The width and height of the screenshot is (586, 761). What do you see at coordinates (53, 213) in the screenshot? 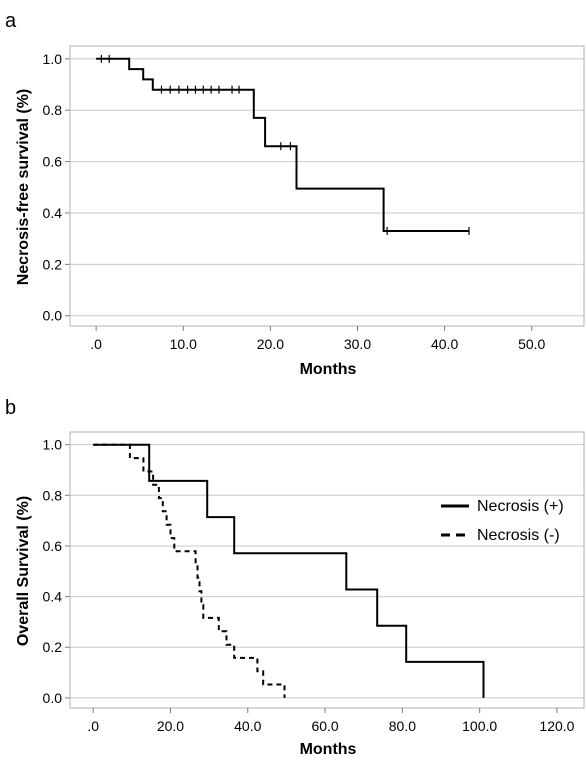
I see `panel-a-y-tick-label: 0.4` at bounding box center [53, 213].